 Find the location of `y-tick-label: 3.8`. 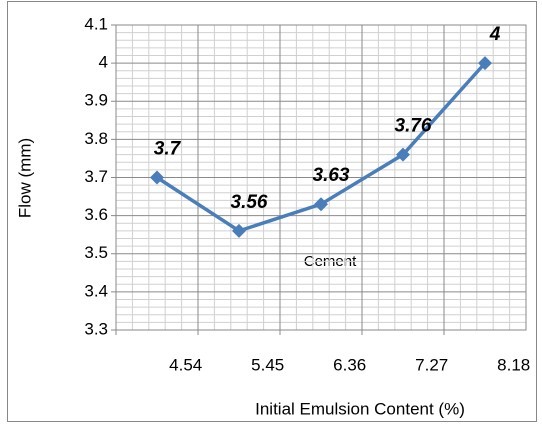

y-tick-label: 3.8 is located at coordinates (96, 138).